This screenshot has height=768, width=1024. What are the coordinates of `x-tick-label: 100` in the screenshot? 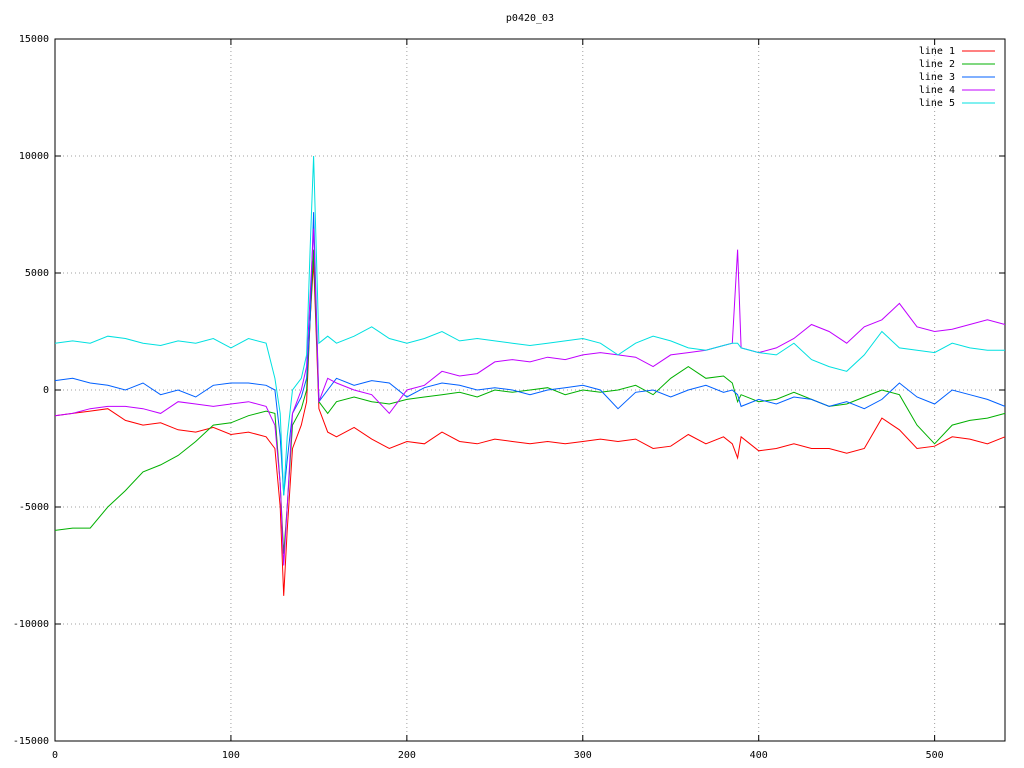 It's located at (231, 755).